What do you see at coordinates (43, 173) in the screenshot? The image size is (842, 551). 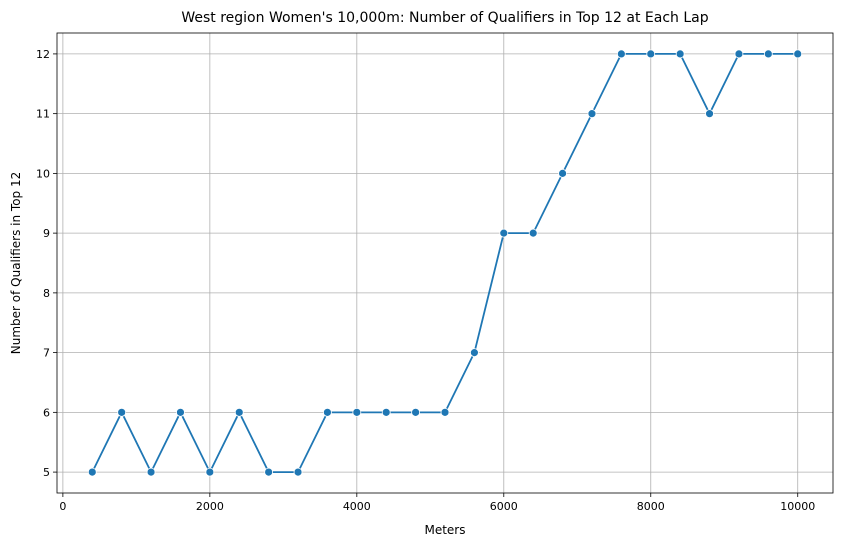 I see `y-tick-label: 10` at bounding box center [43, 173].